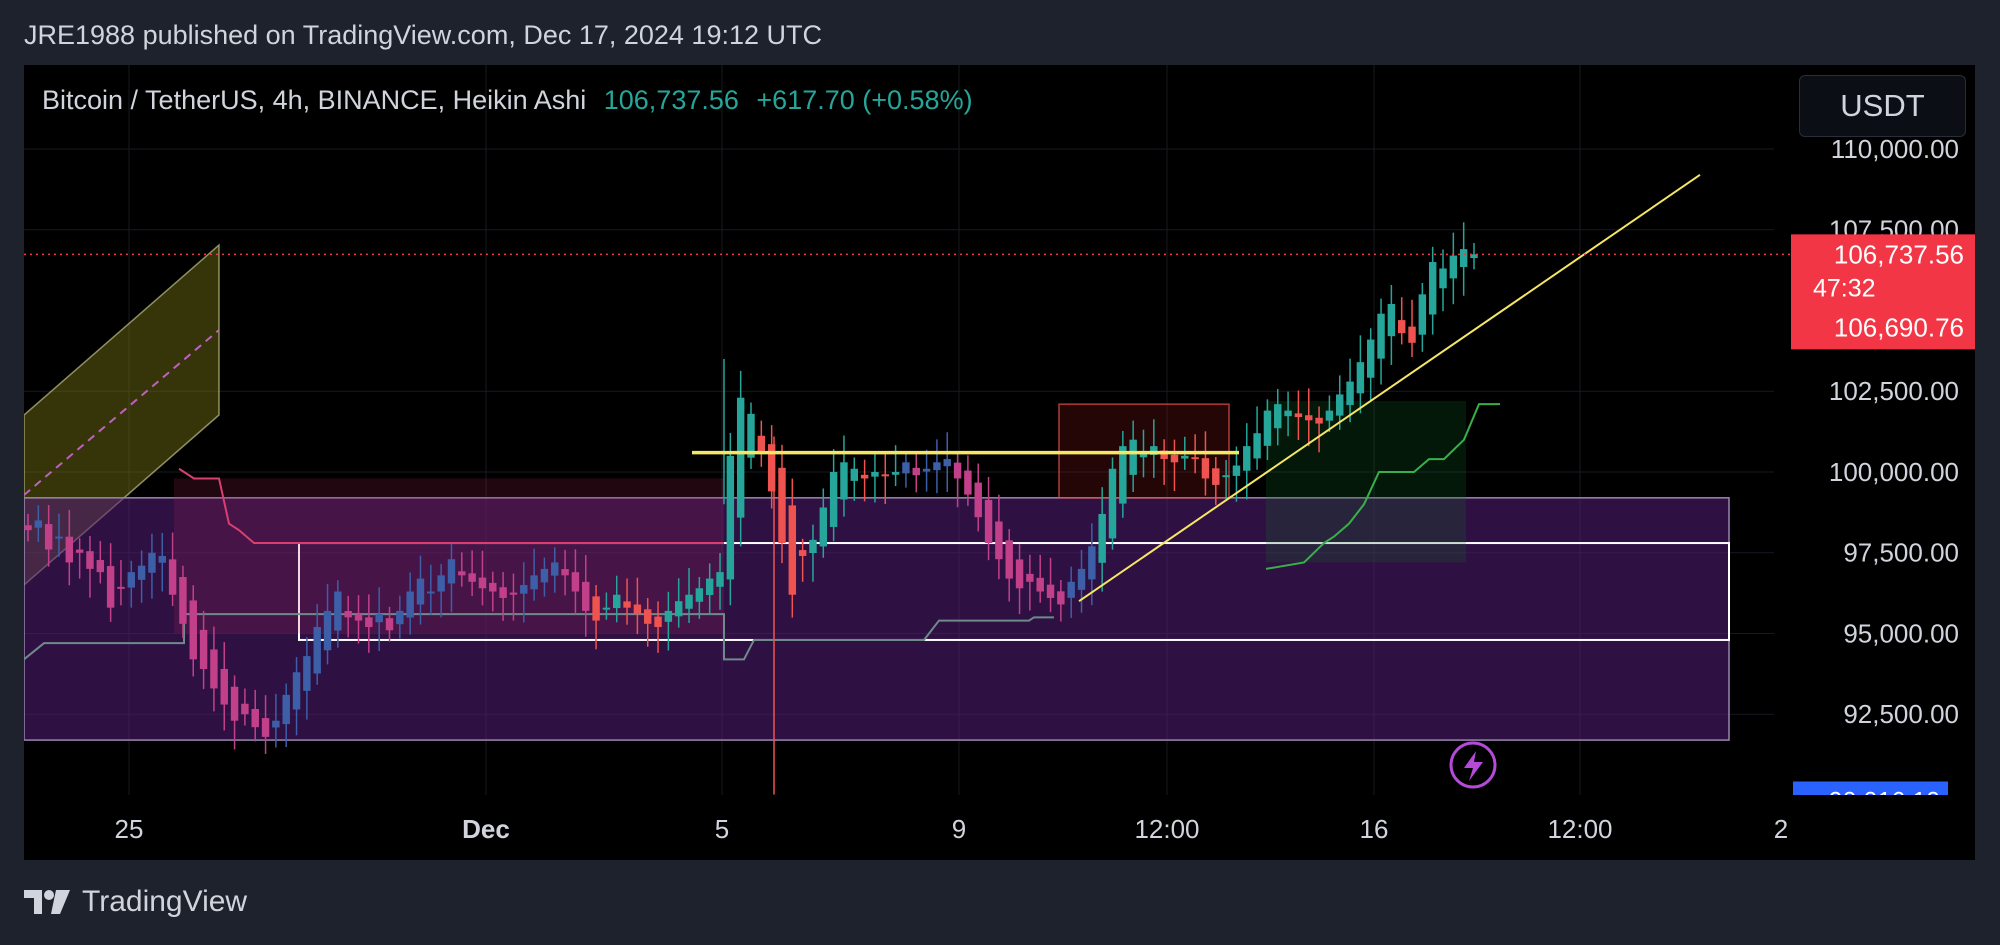  Describe the element at coordinates (722, 829) in the screenshot. I see `x-tick-label: 5` at that location.